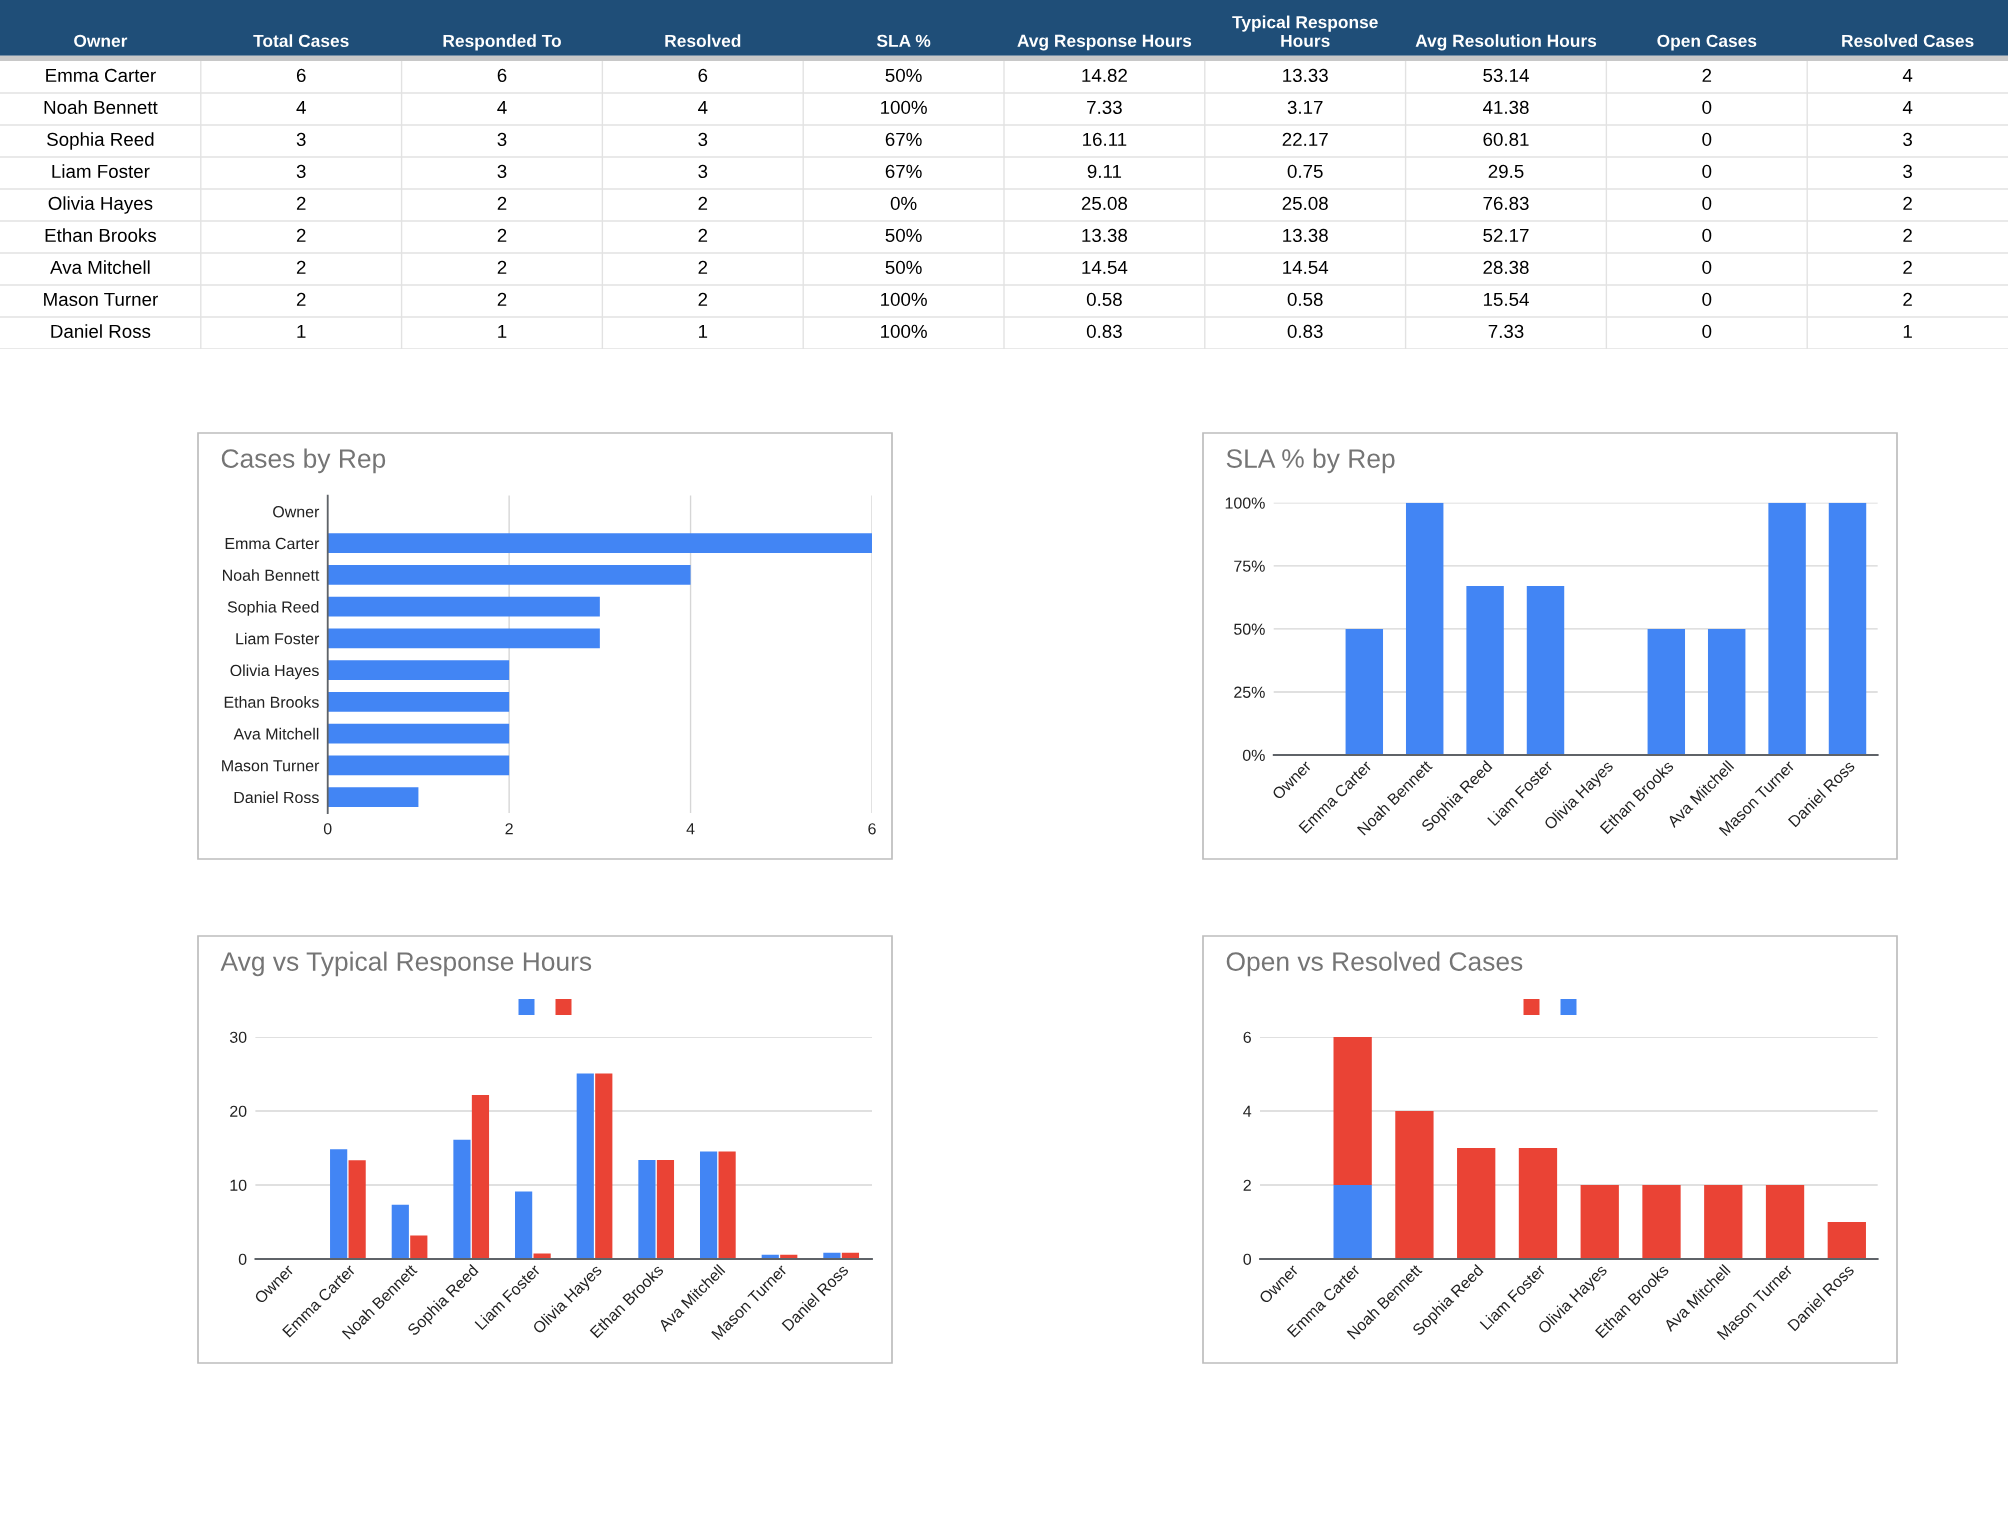  I want to click on text: 0.58, so click(1305, 299).